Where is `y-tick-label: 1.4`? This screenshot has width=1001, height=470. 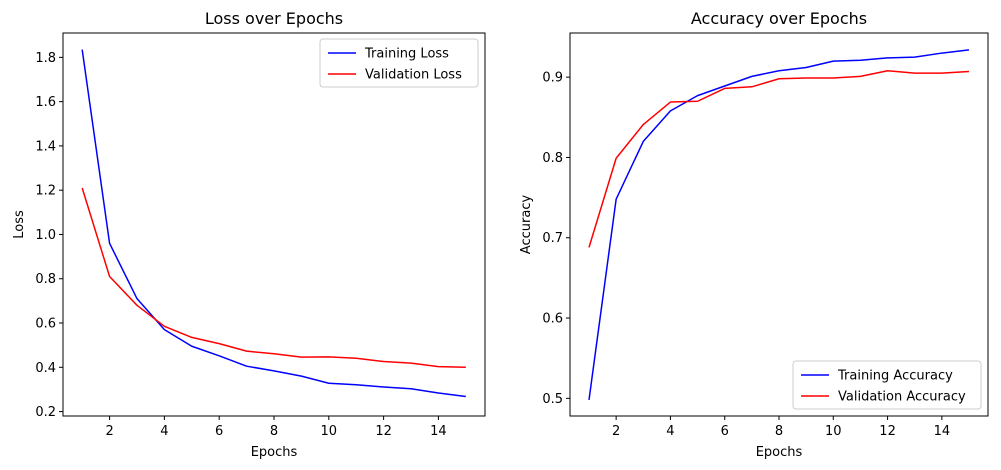 y-tick-label: 1.4 is located at coordinates (45, 146).